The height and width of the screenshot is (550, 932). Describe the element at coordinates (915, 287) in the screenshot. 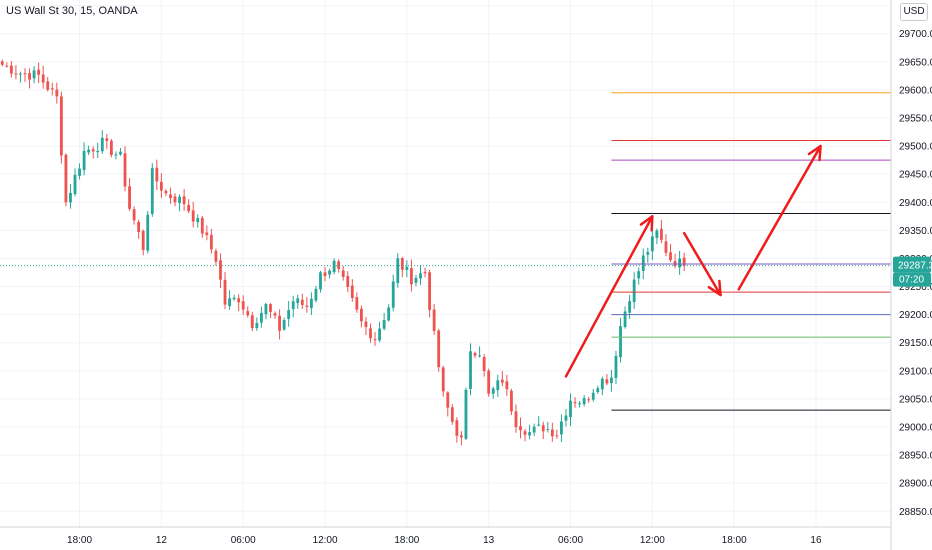

I see `price-tick-label: 29250.0` at that location.